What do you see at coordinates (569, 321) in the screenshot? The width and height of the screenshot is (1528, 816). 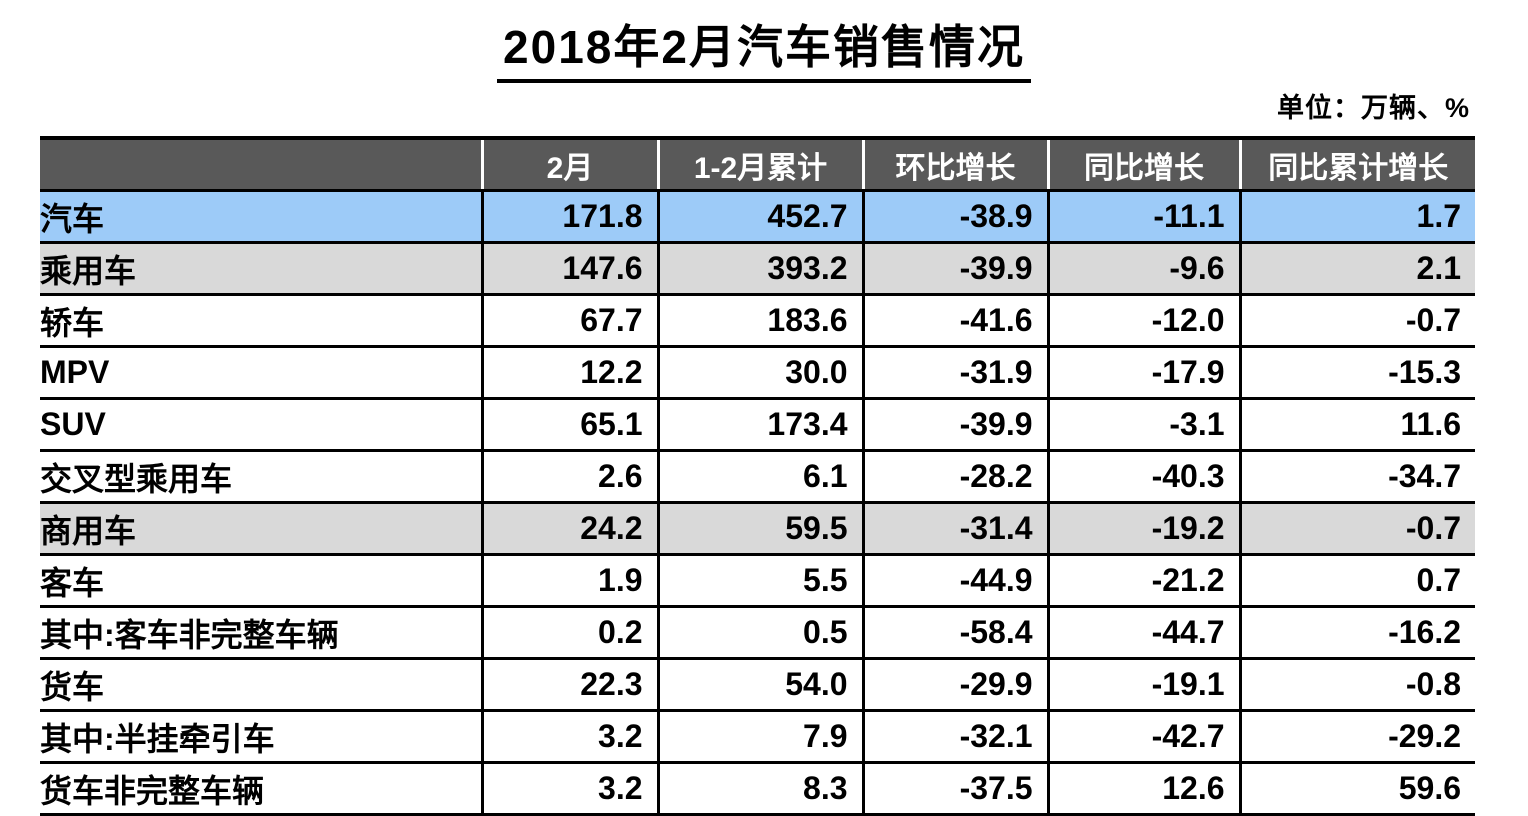 I see `table-cell: 67.7` at bounding box center [569, 321].